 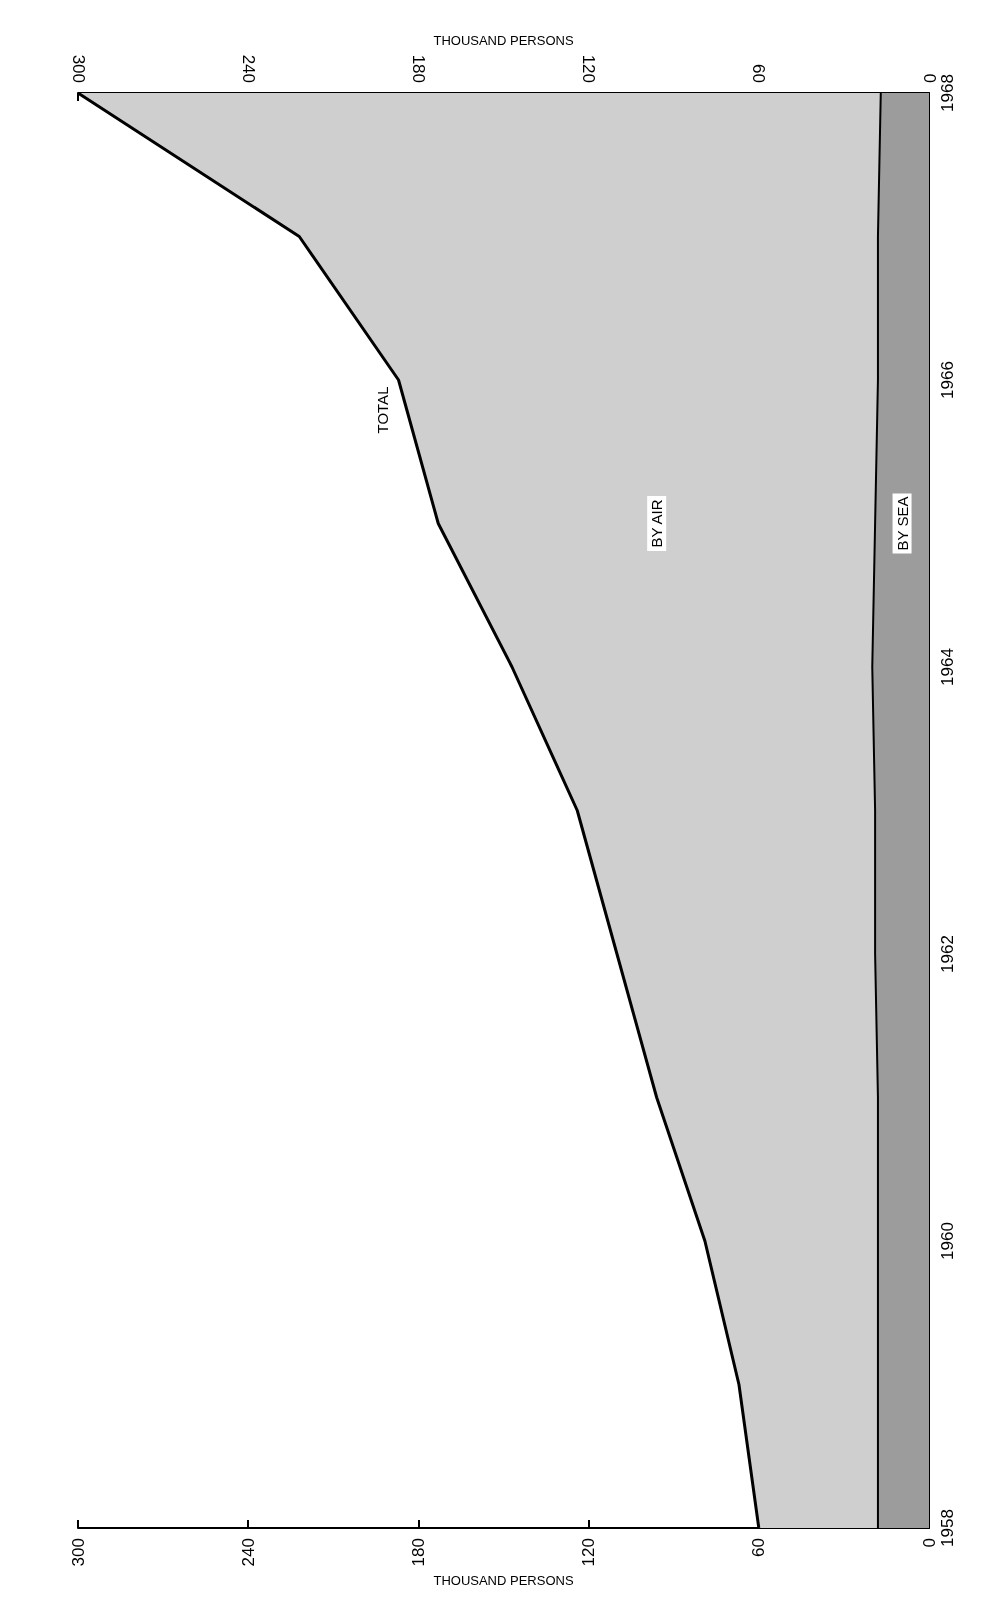 What do you see at coordinates (503, 1581) in the screenshot?
I see `x-axis-title: THOUSAND PERSONS` at bounding box center [503, 1581].